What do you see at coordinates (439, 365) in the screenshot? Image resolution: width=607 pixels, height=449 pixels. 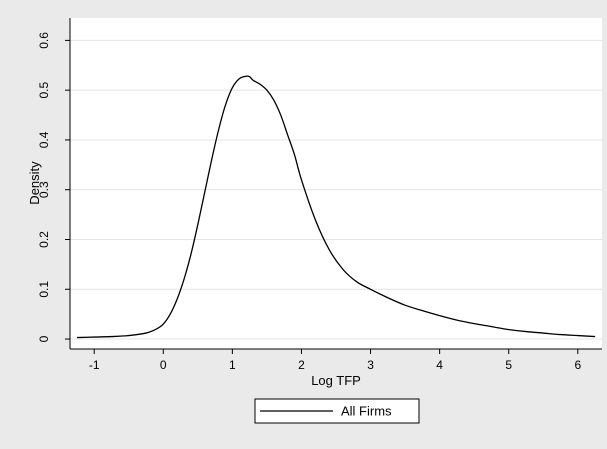 I see `x-tick-label: 4` at bounding box center [439, 365].